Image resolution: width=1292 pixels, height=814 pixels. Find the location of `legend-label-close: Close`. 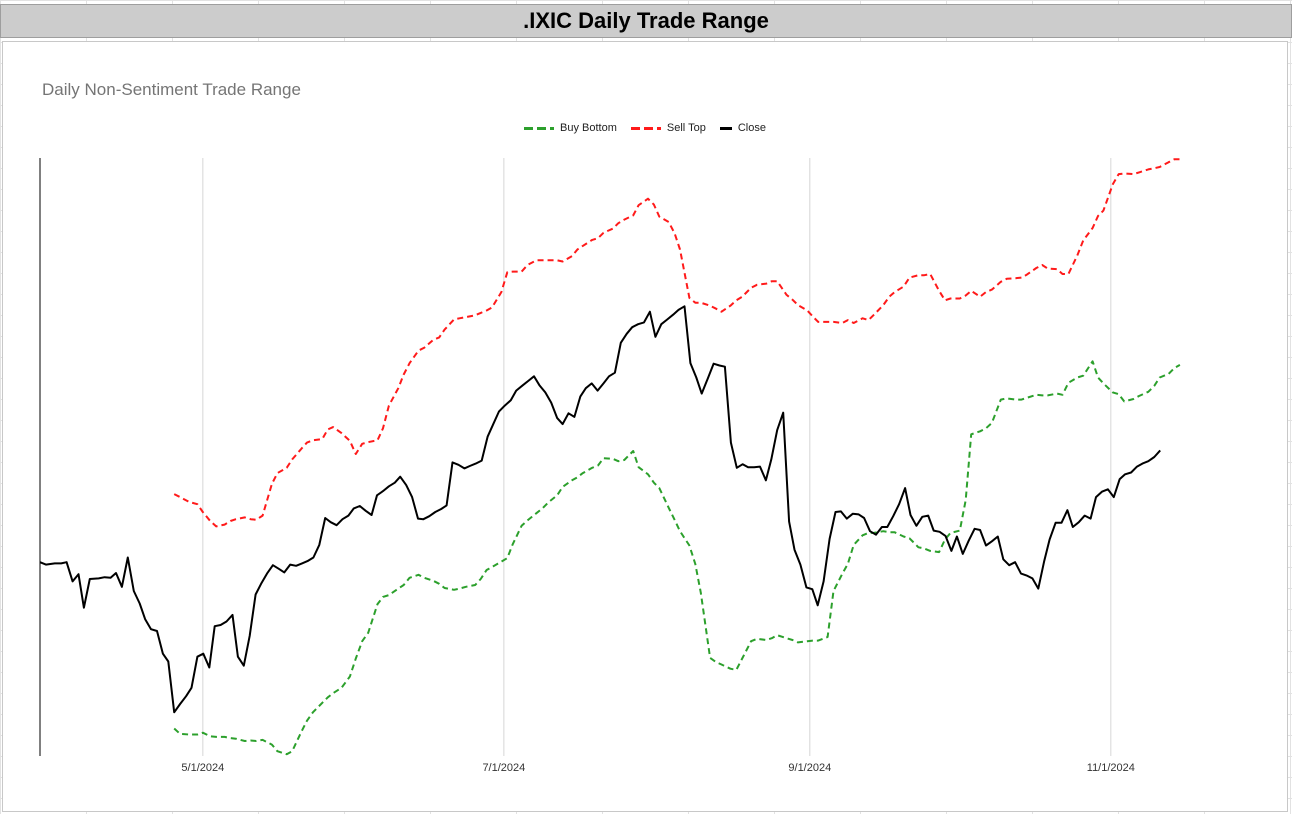

legend-label-close: Close is located at coordinates (751, 128).